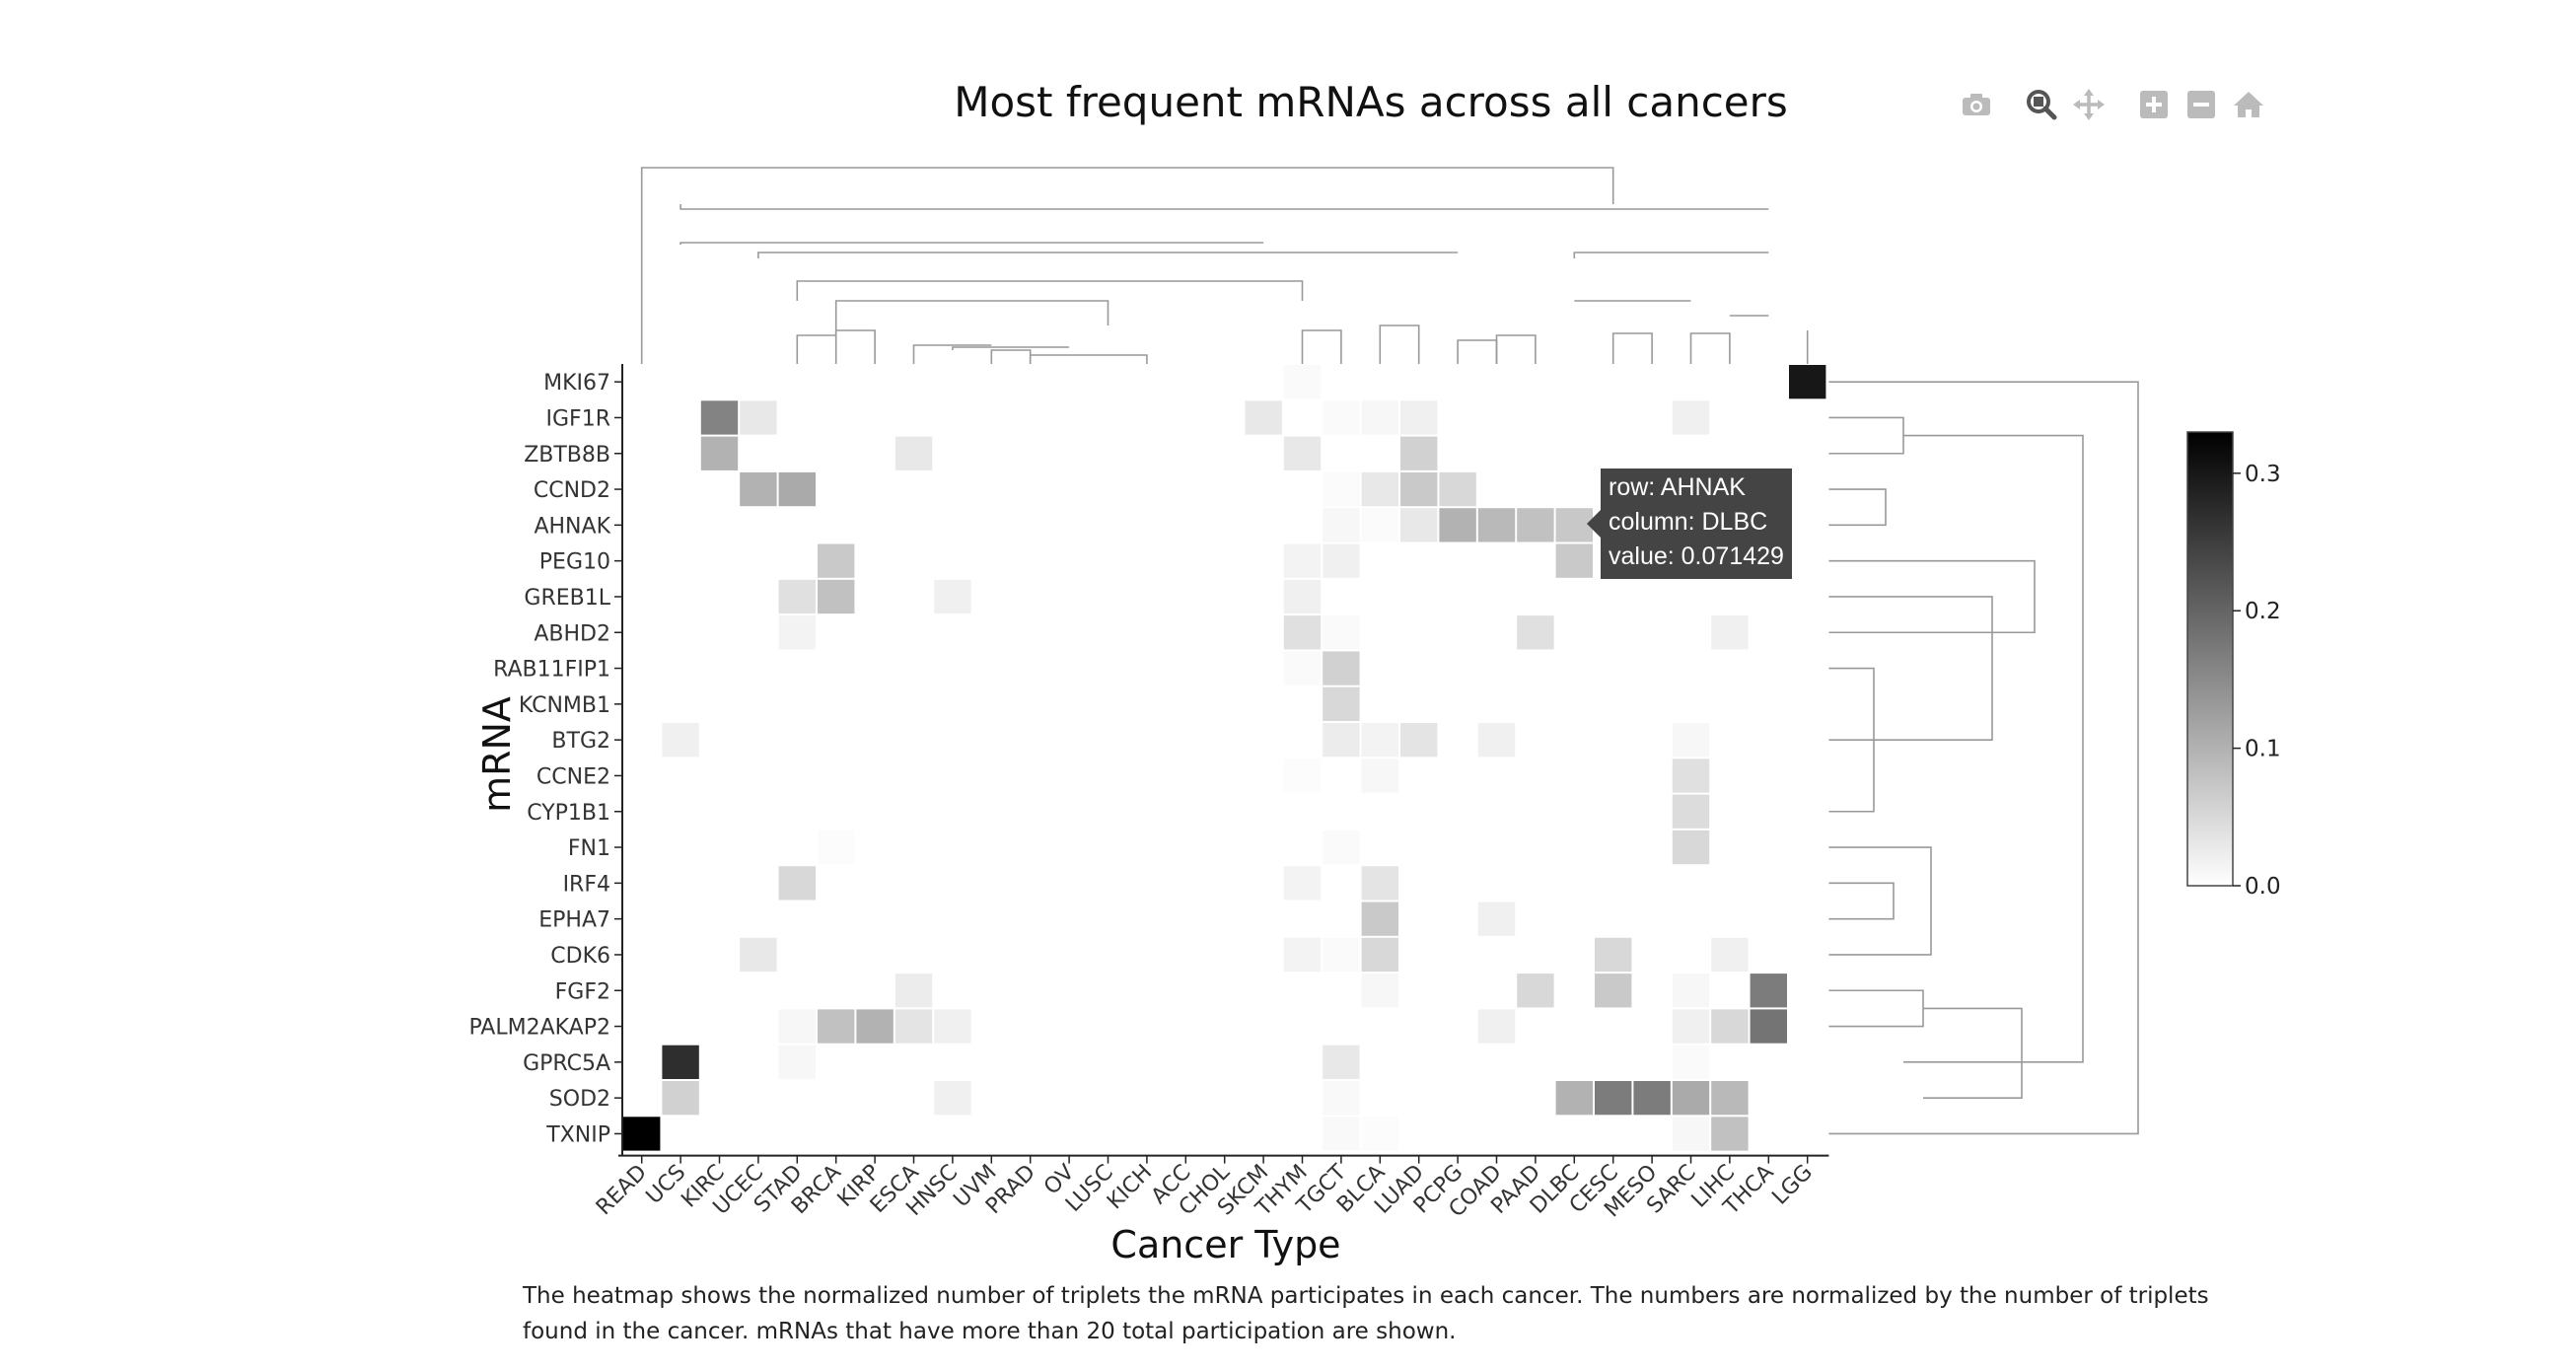  What do you see at coordinates (580, 957) in the screenshot?
I see `row-label: CDK6` at bounding box center [580, 957].